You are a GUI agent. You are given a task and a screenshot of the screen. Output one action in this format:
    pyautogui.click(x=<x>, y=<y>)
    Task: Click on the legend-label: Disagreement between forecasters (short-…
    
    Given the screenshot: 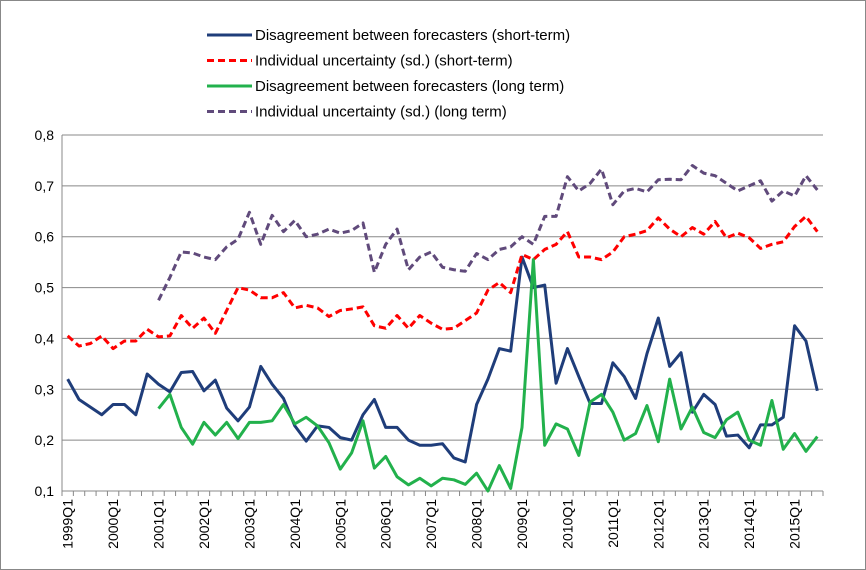 What is the action you would take?
    pyautogui.click(x=412, y=35)
    